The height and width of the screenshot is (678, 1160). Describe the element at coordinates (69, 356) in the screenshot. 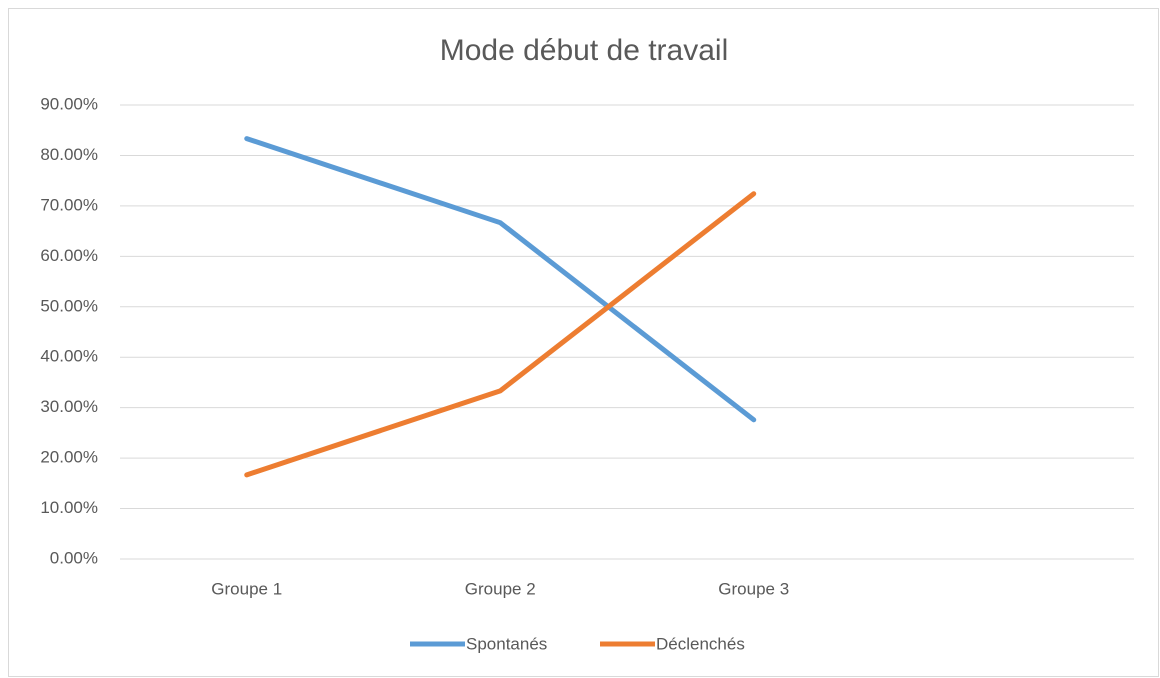

I see `y-tick-label: 40.00%` at that location.